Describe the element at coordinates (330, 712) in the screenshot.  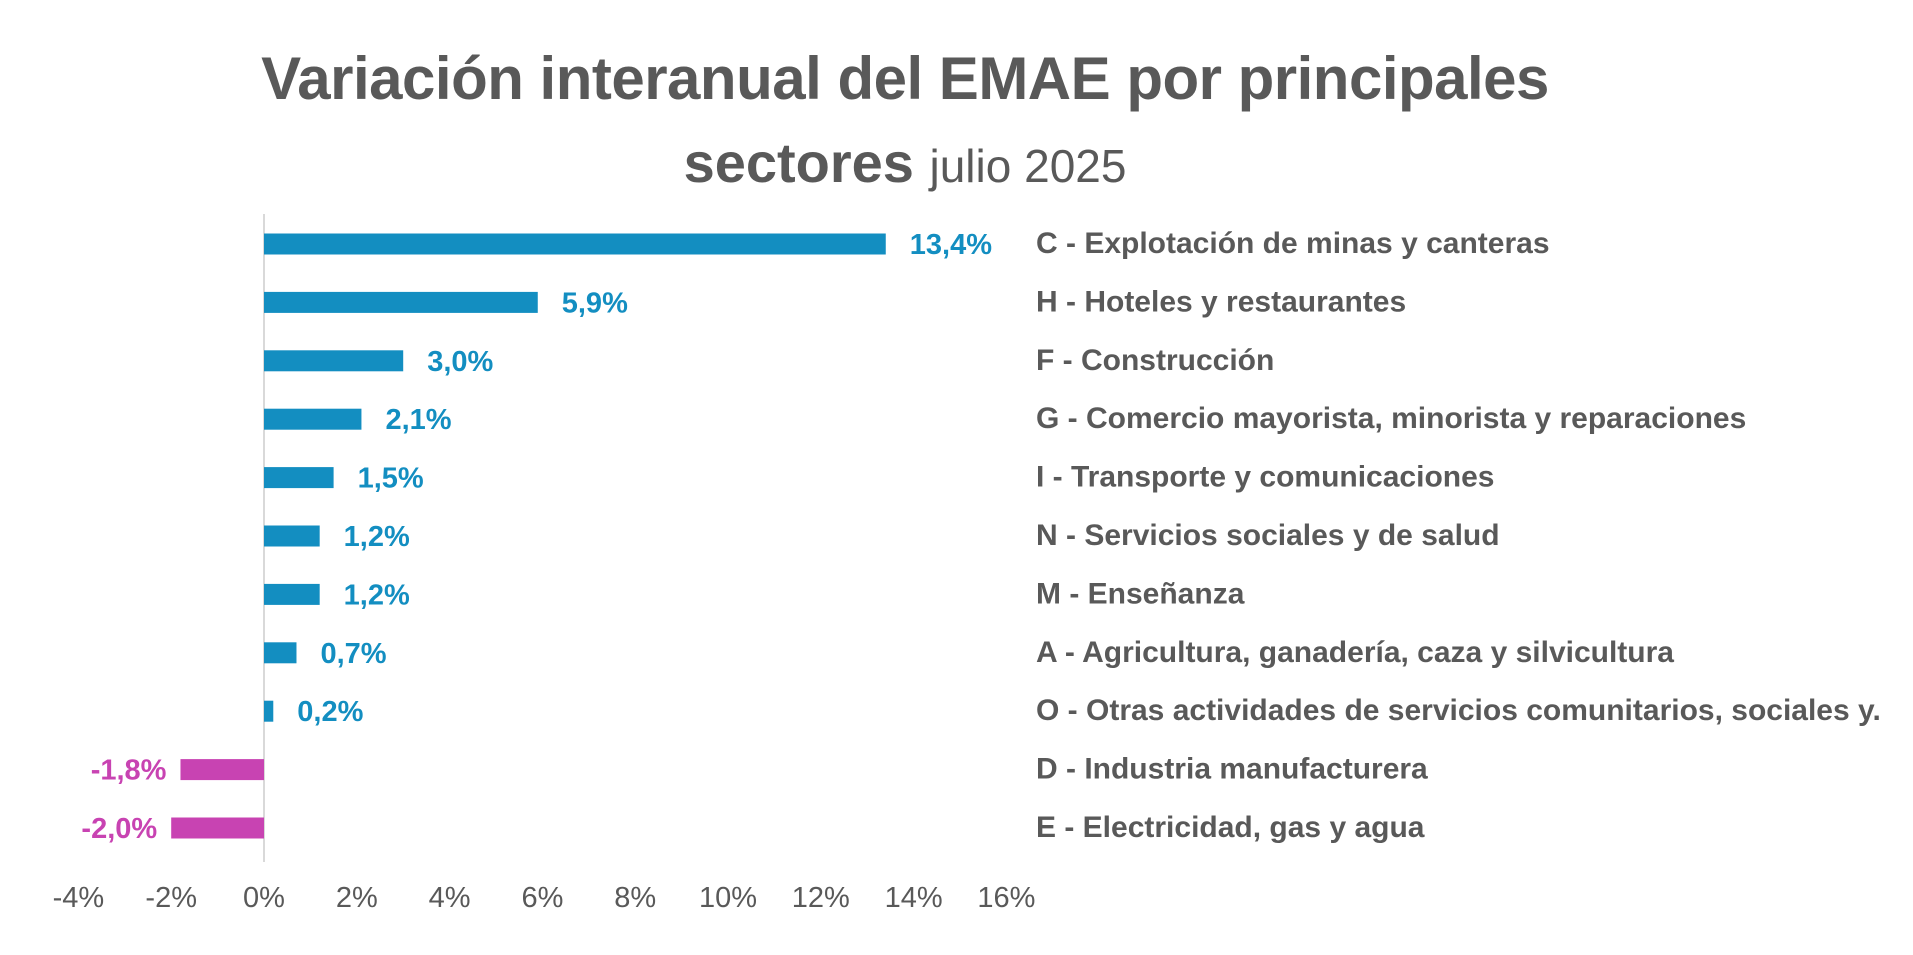
I see `data-label: 0,2%` at that location.